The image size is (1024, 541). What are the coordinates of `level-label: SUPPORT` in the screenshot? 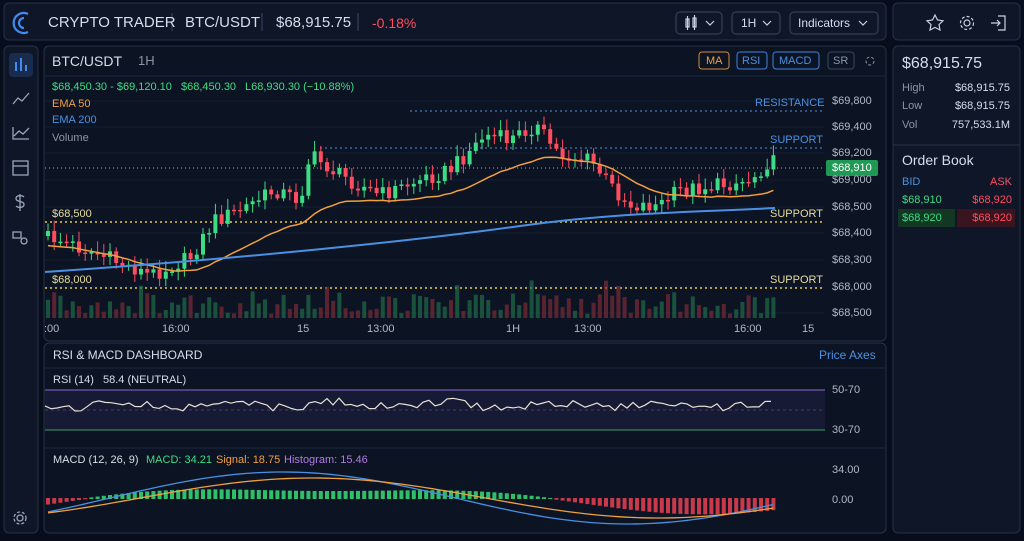 It's located at (796, 280).